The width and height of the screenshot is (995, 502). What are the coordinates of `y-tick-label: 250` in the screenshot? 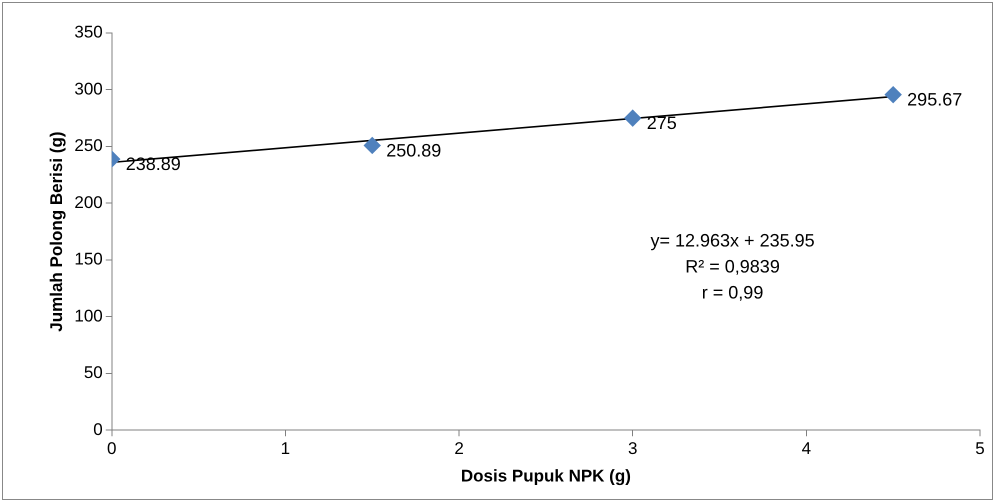 It's located at (88, 146).